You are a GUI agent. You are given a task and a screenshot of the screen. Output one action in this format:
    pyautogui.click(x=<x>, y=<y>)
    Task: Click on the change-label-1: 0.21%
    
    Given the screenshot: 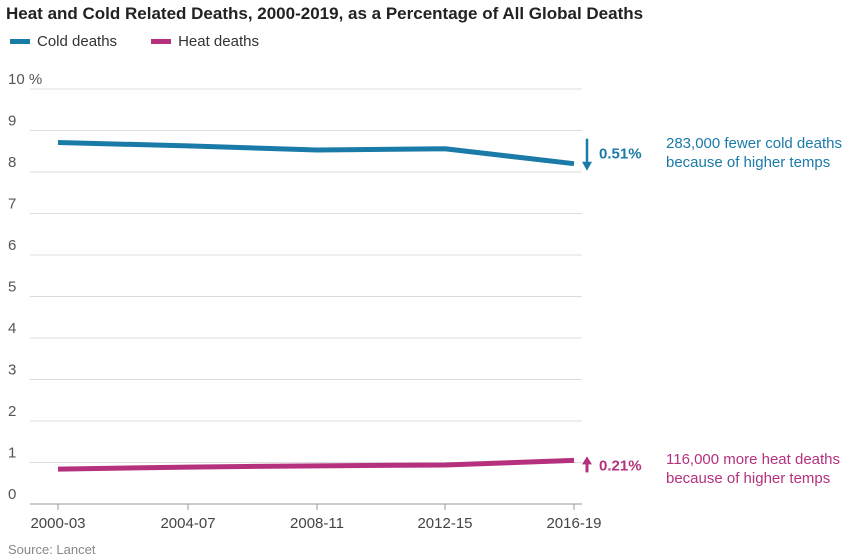 What is the action you would take?
    pyautogui.click(x=620, y=465)
    